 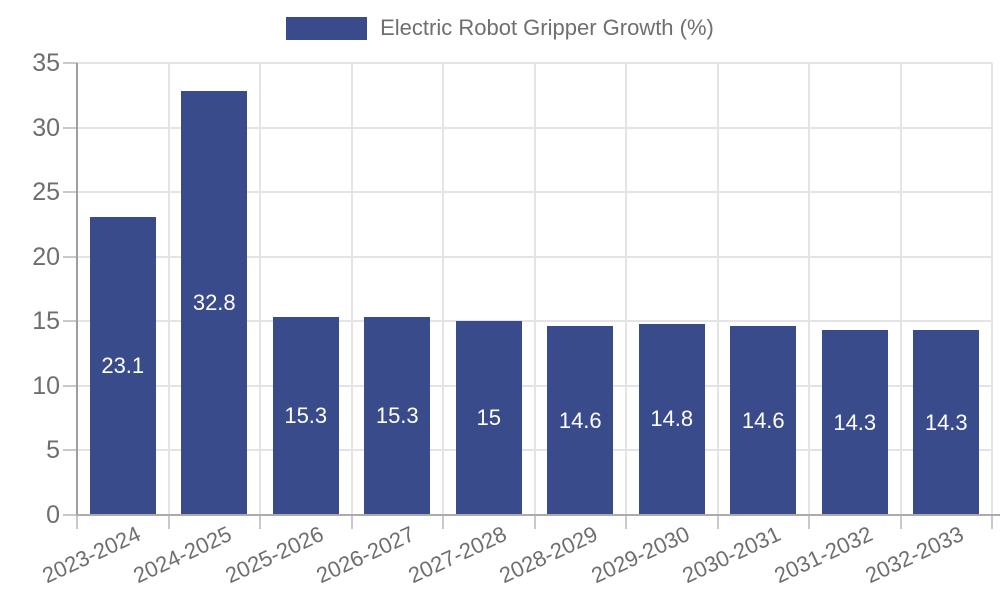 What do you see at coordinates (456, 555) in the screenshot?
I see `x-tick-label: 2027-2028` at bounding box center [456, 555].